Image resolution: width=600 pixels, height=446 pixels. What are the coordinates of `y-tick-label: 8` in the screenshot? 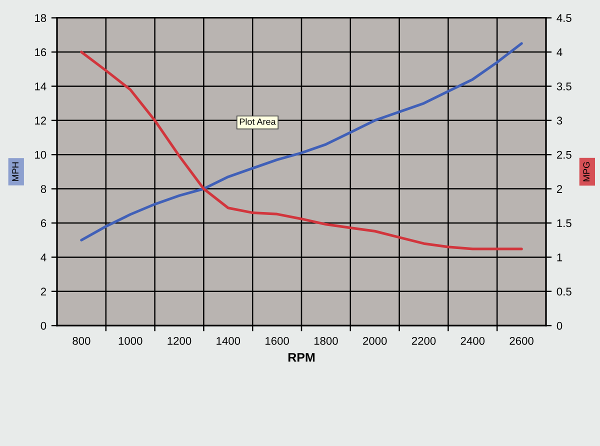 It's located at (43, 189).